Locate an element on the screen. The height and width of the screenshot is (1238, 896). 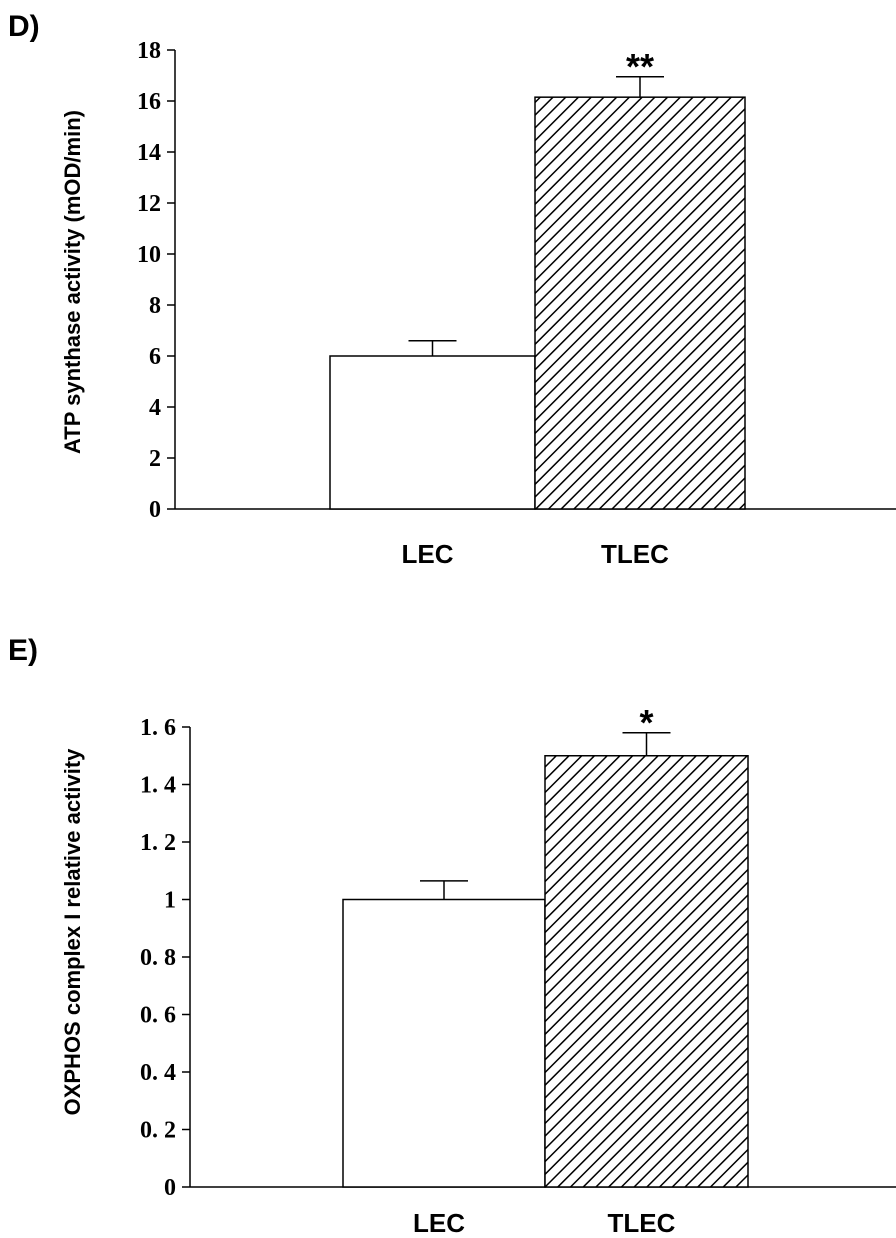
y-tick-label: 4 is located at coordinates (155, 408).